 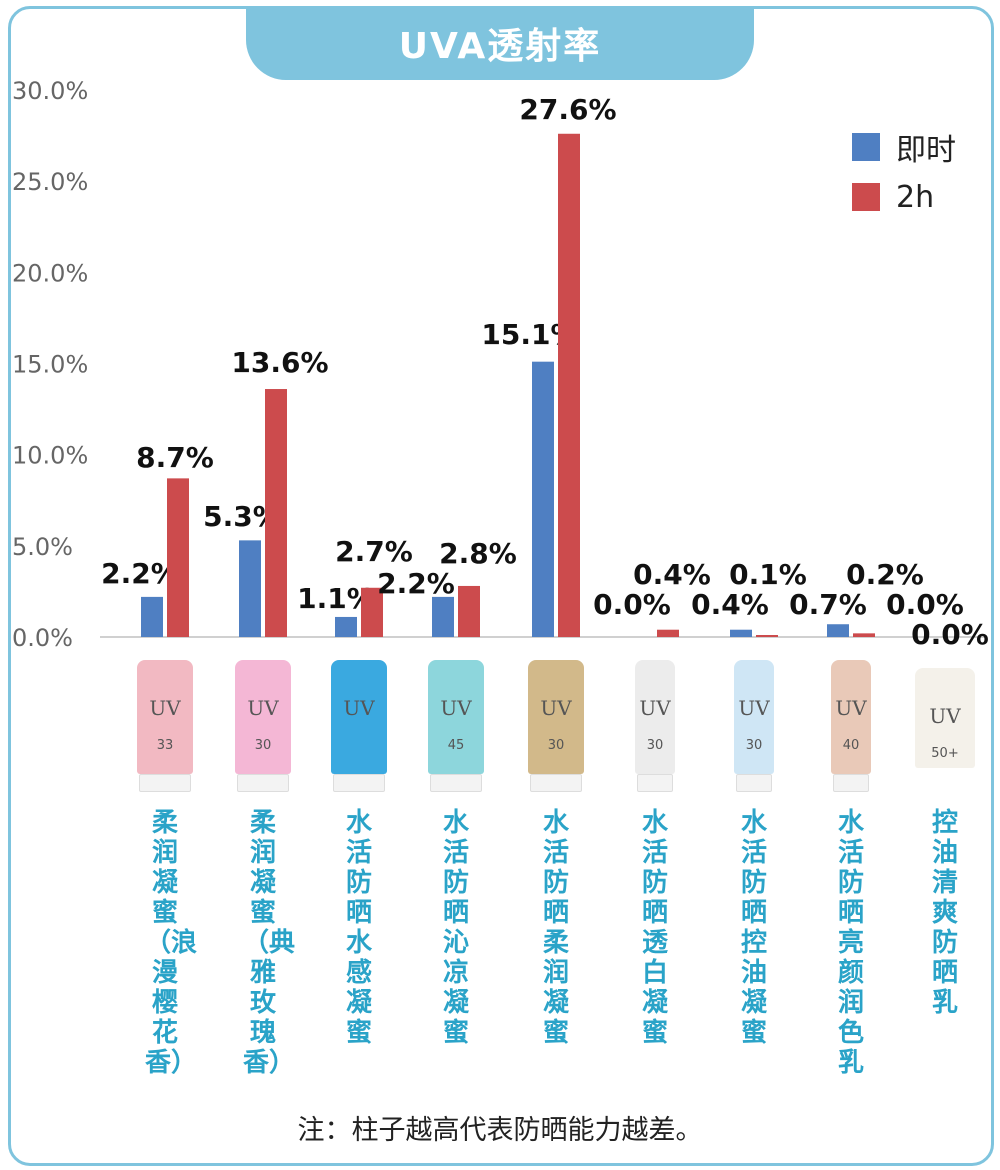 I want to click on data-label: 8.7%, so click(x=175, y=457).